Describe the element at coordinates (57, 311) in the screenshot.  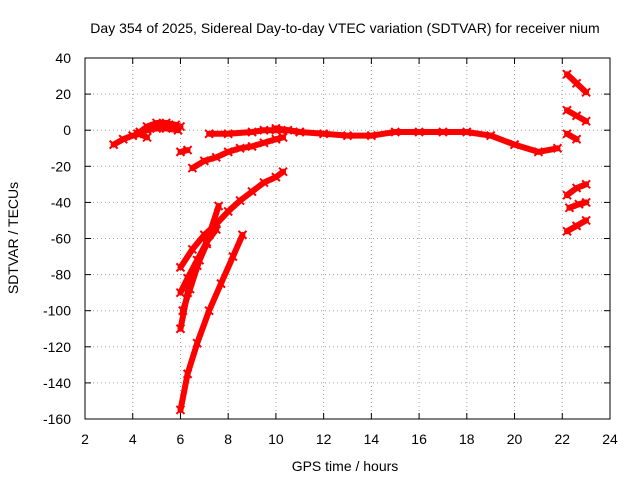
I see `y-tick-label: -100` at that location.